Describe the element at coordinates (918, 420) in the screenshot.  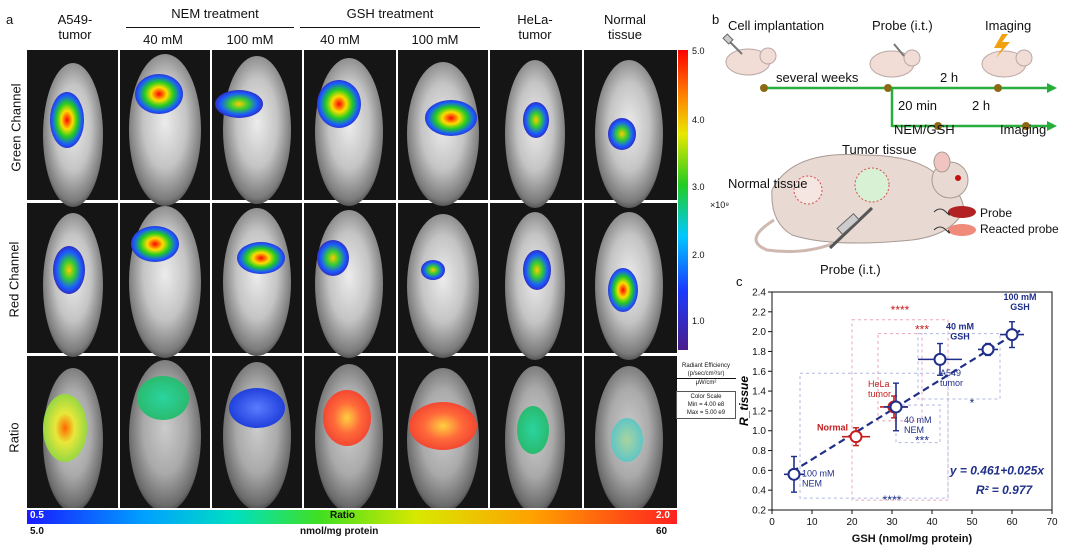
I see `label-nem40-line0: 40 mM` at that location.